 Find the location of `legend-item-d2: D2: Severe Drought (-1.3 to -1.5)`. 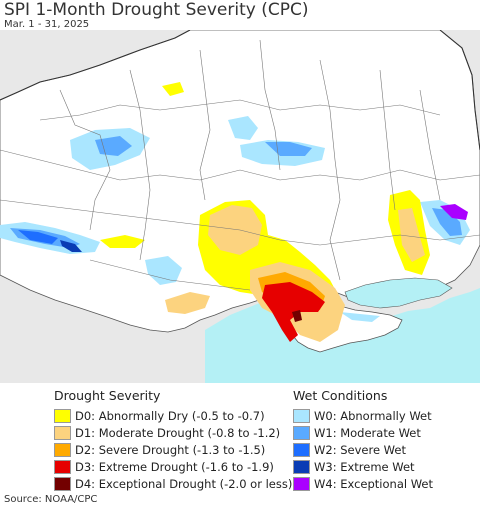

legend-item-d2: D2: Severe Drought (-1.3 to -1.5) is located at coordinates (173, 449).